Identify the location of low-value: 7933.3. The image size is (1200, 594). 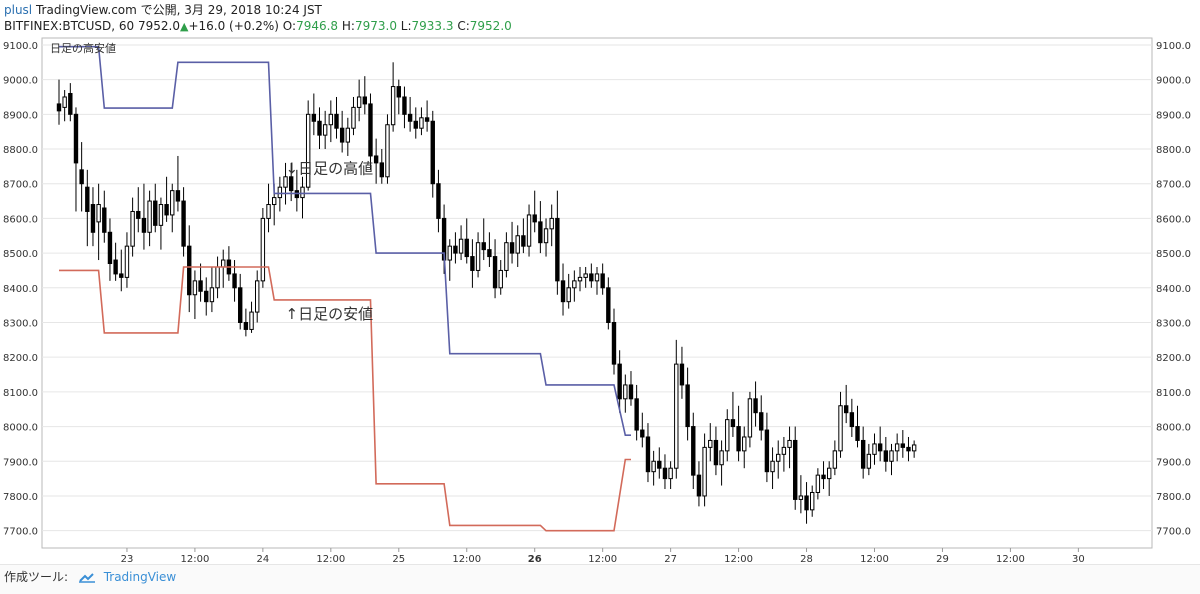
(432, 26).